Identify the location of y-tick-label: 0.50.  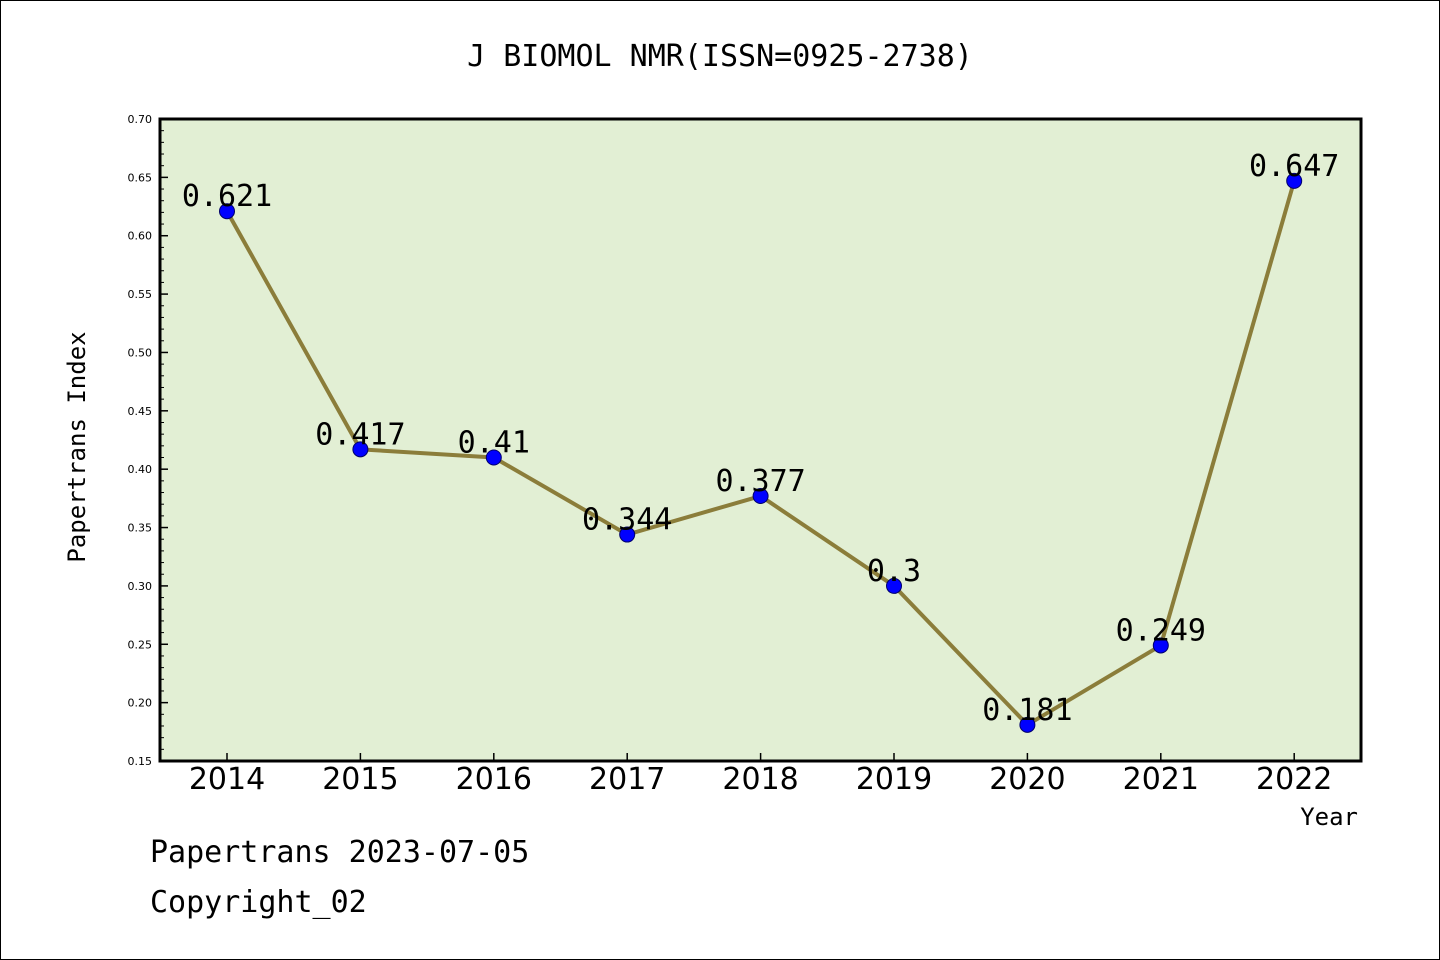
(140, 352).